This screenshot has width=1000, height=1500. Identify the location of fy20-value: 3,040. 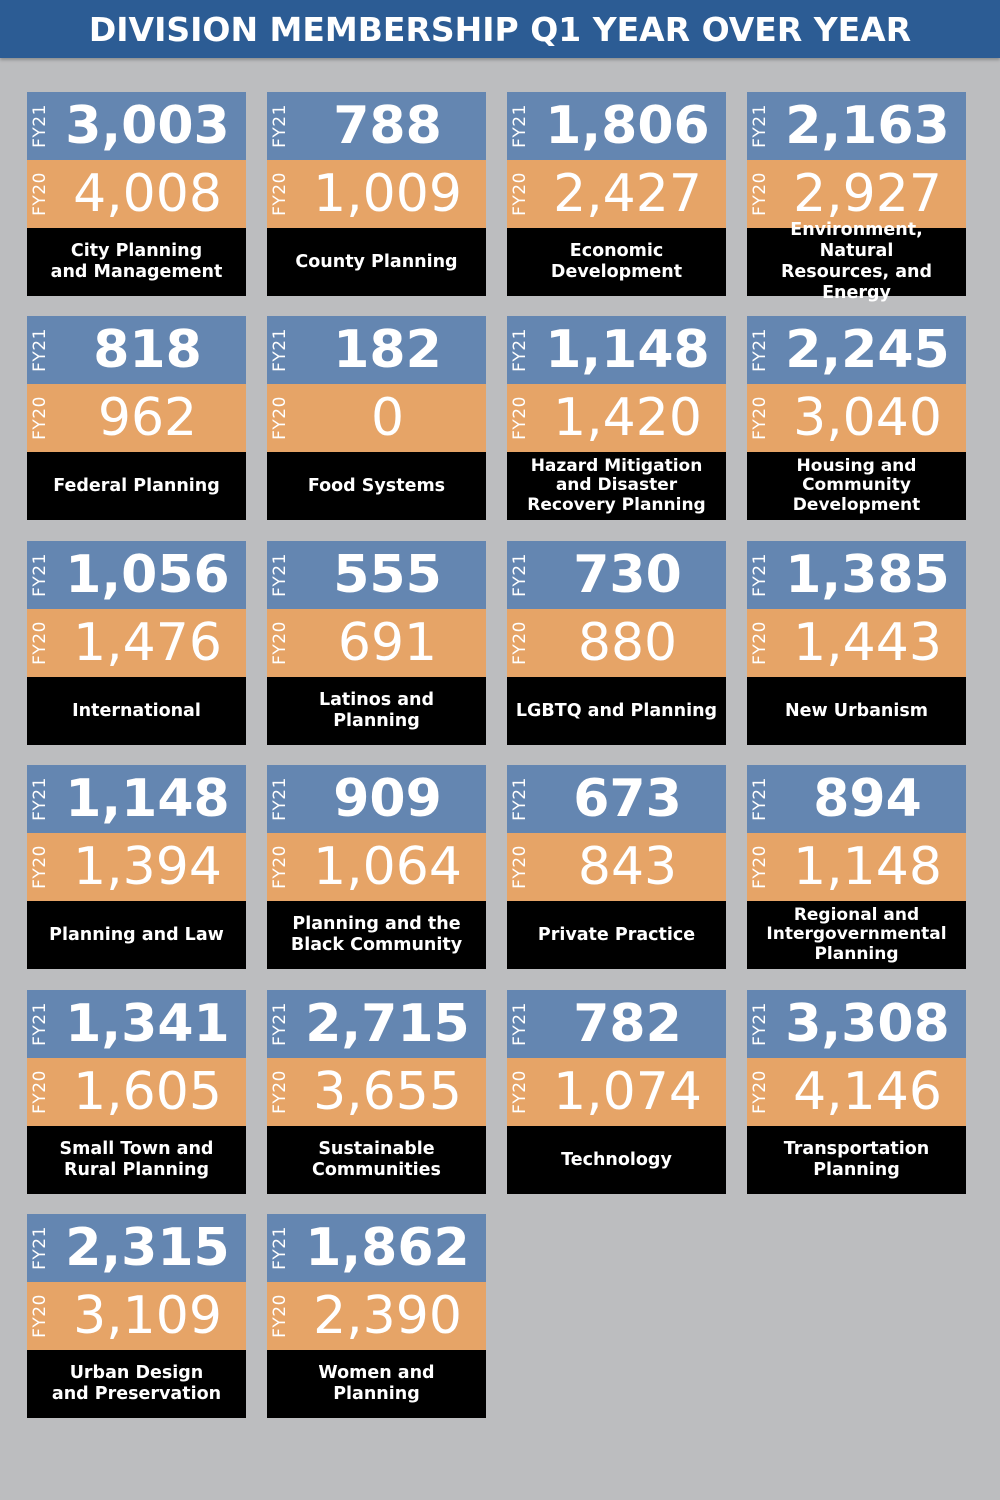
(867, 418).